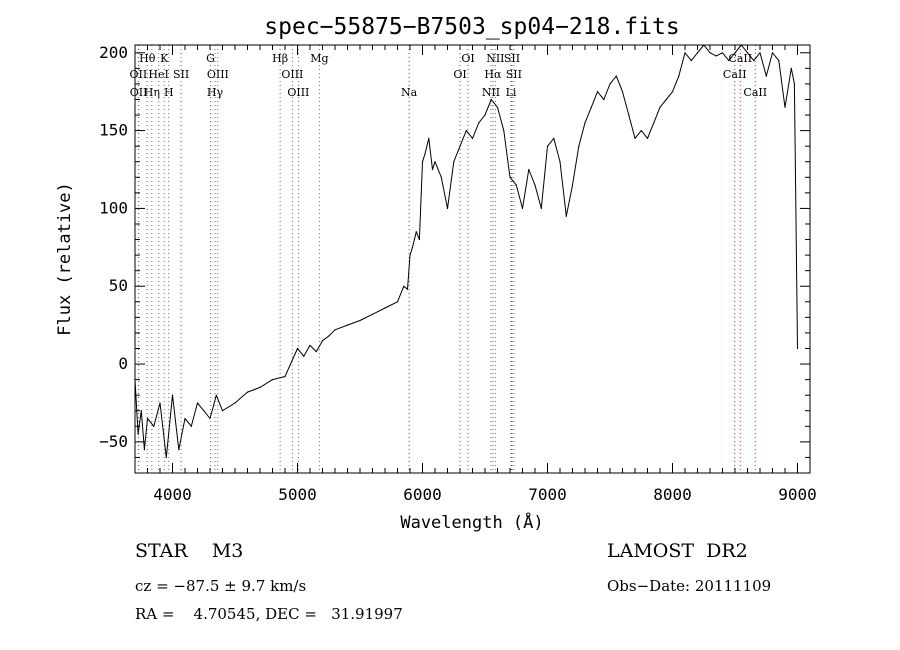 This screenshot has height=650, width=900. Describe the element at coordinates (189, 551) in the screenshot. I see `object-class: STAR M3` at that location.